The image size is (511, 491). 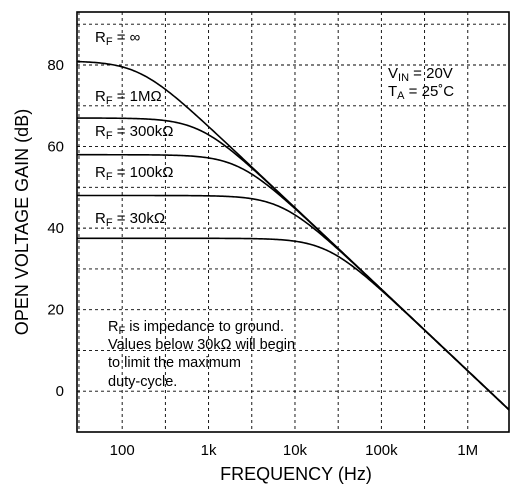 I want to click on series-label-rest: = ∞, so click(x=127, y=37).